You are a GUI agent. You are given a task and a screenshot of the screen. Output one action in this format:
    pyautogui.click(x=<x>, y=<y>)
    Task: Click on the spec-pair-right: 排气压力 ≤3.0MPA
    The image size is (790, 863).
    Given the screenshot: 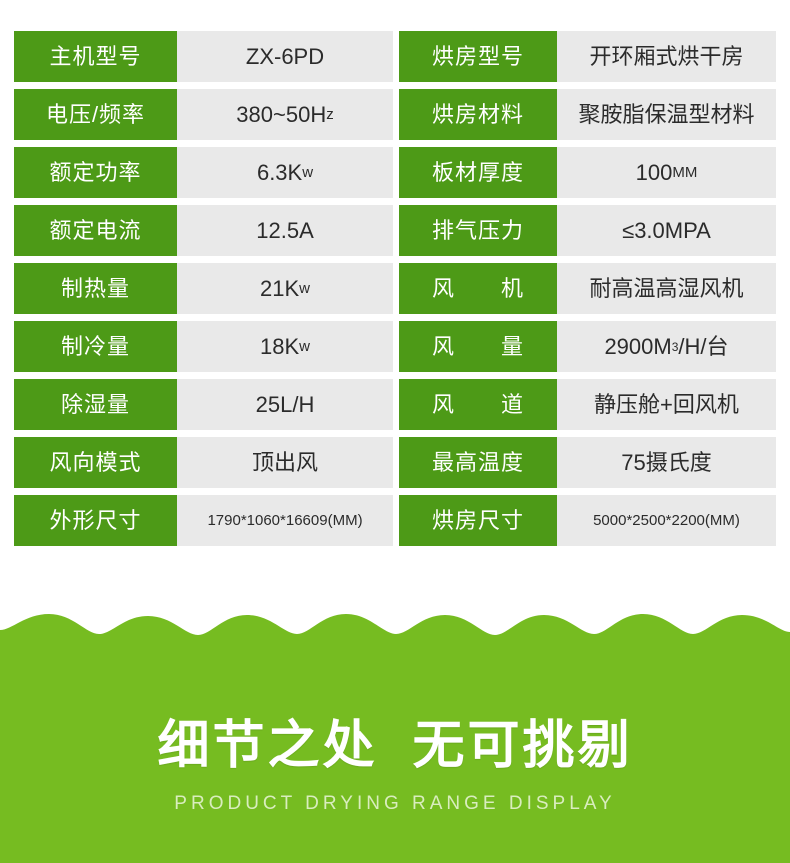 What is the action you would take?
    pyautogui.click(x=587, y=230)
    